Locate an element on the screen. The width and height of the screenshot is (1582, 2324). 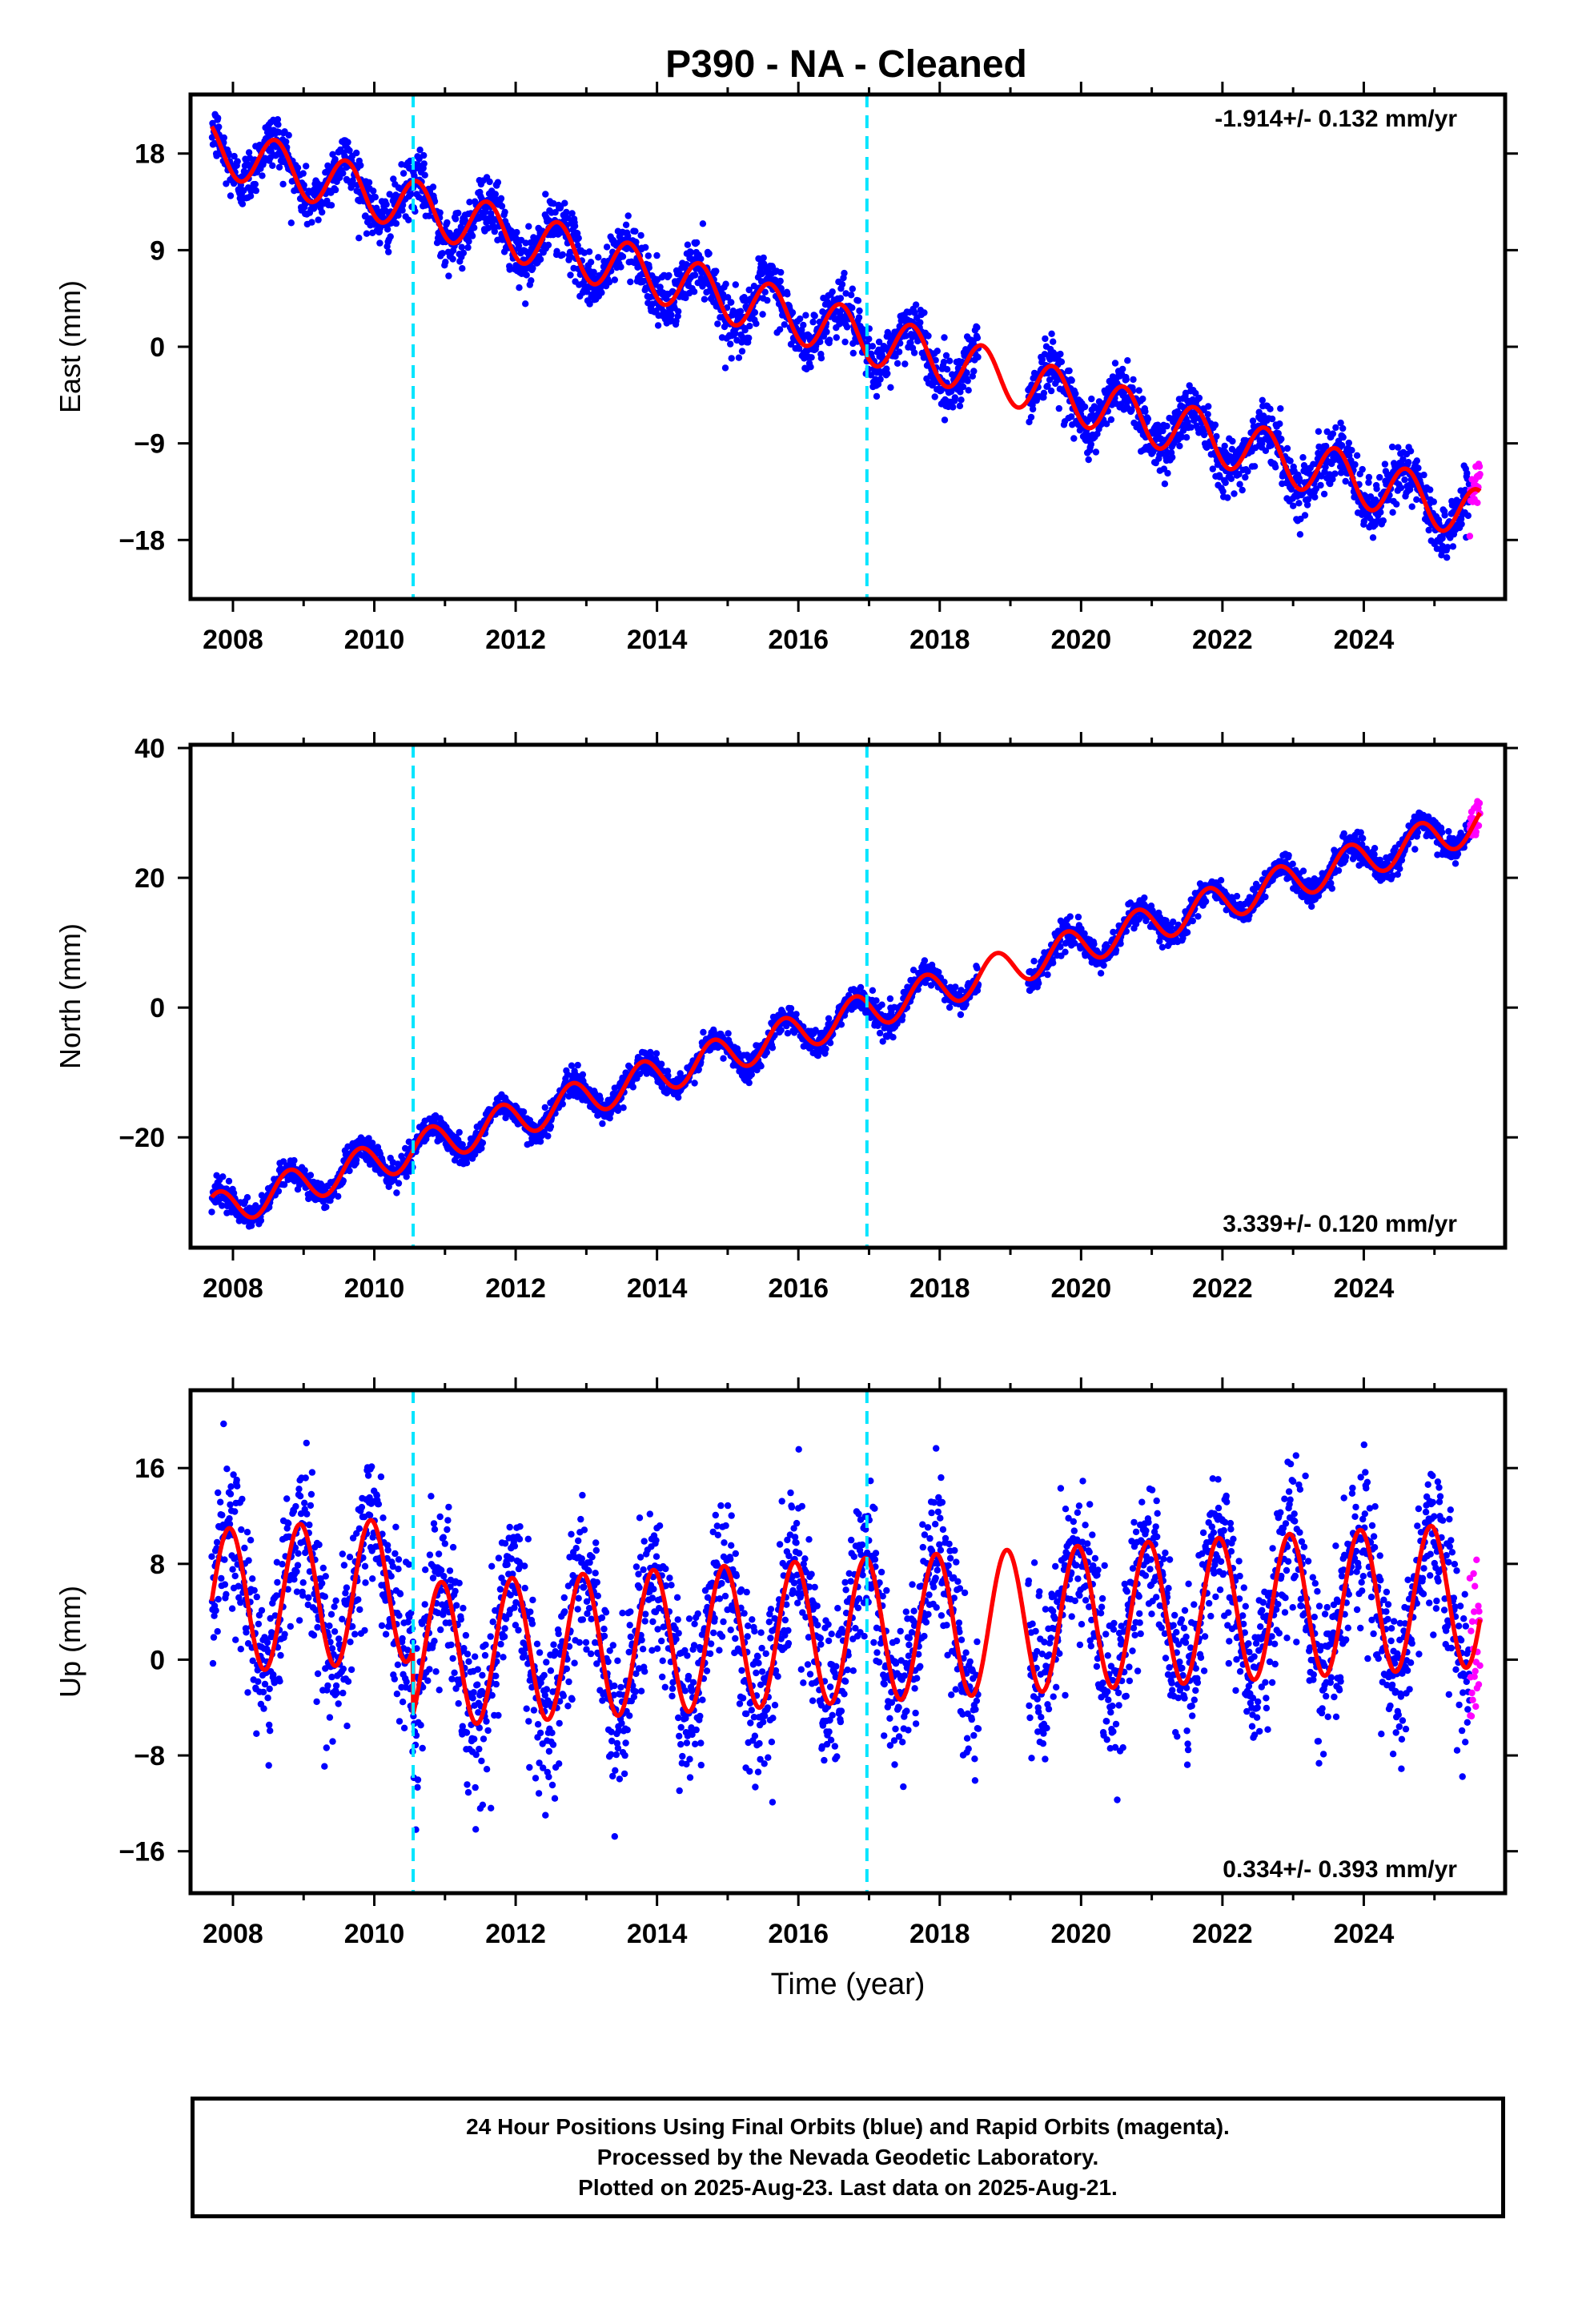
x-tick-label: 2010 is located at coordinates (375, 640).